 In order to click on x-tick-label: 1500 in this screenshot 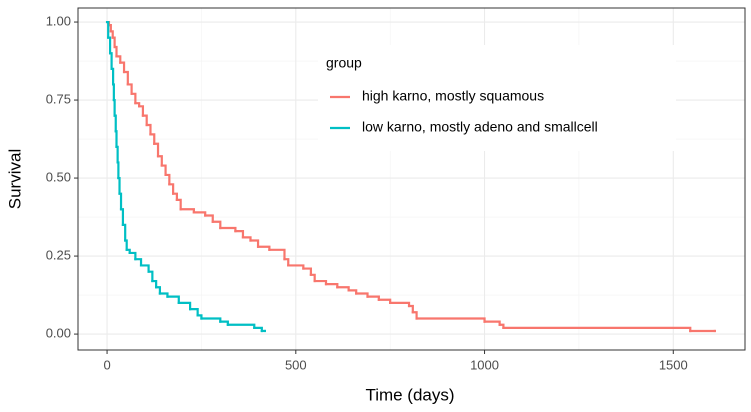, I will do `click(673, 364)`.